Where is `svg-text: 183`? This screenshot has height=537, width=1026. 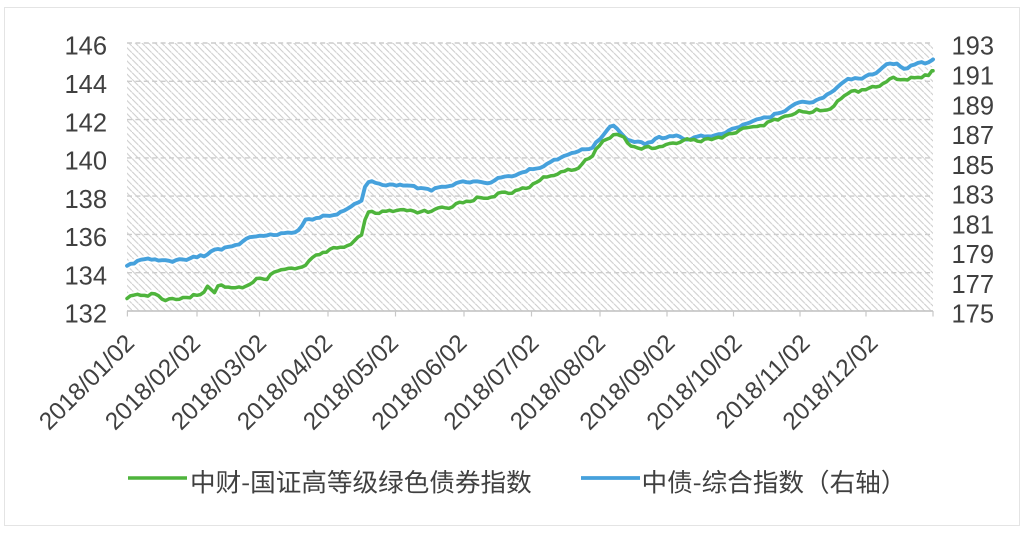
svg-text: 183 is located at coordinates (973, 196).